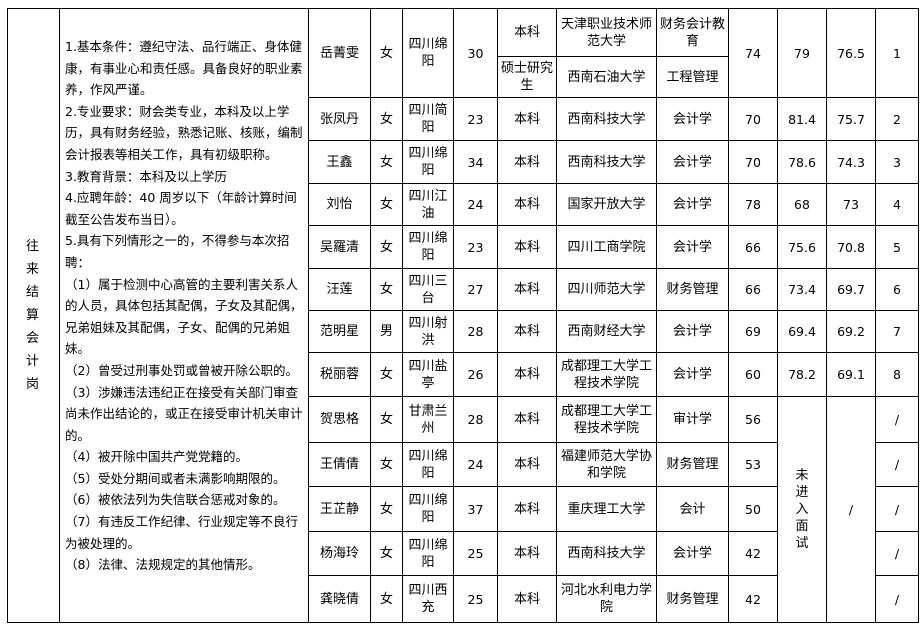  What do you see at coordinates (753, 464) in the screenshot?
I see `written-score: 53` at bounding box center [753, 464].